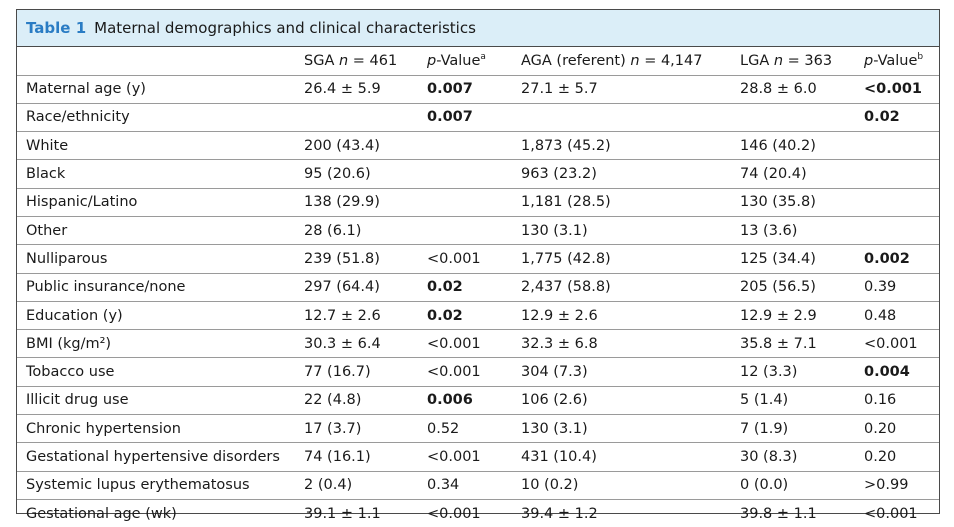 This screenshot has height=527, width=954. What do you see at coordinates (47, 230) in the screenshot?
I see `row-label: Other` at bounding box center [47, 230].